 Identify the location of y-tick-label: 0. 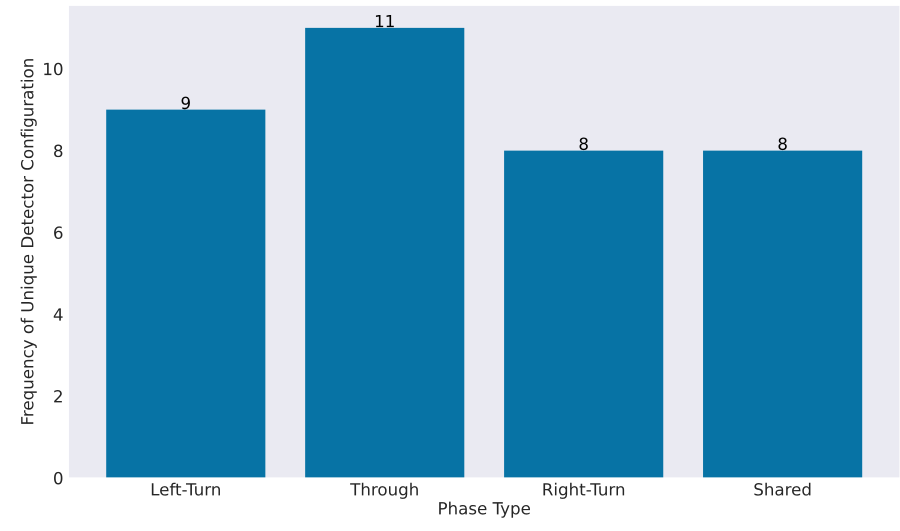
(58, 478).